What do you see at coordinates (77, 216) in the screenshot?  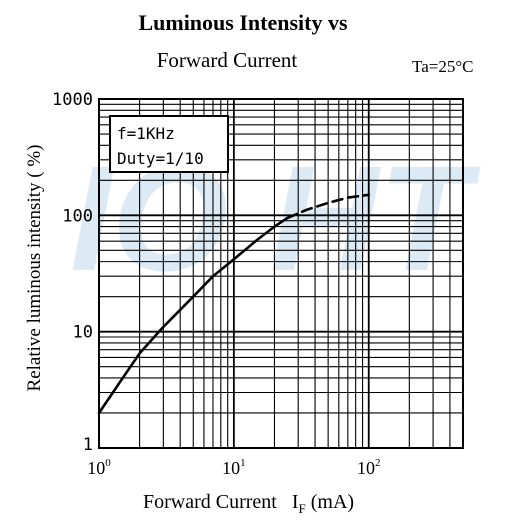 I see `y-tick-label: 100` at bounding box center [77, 216].